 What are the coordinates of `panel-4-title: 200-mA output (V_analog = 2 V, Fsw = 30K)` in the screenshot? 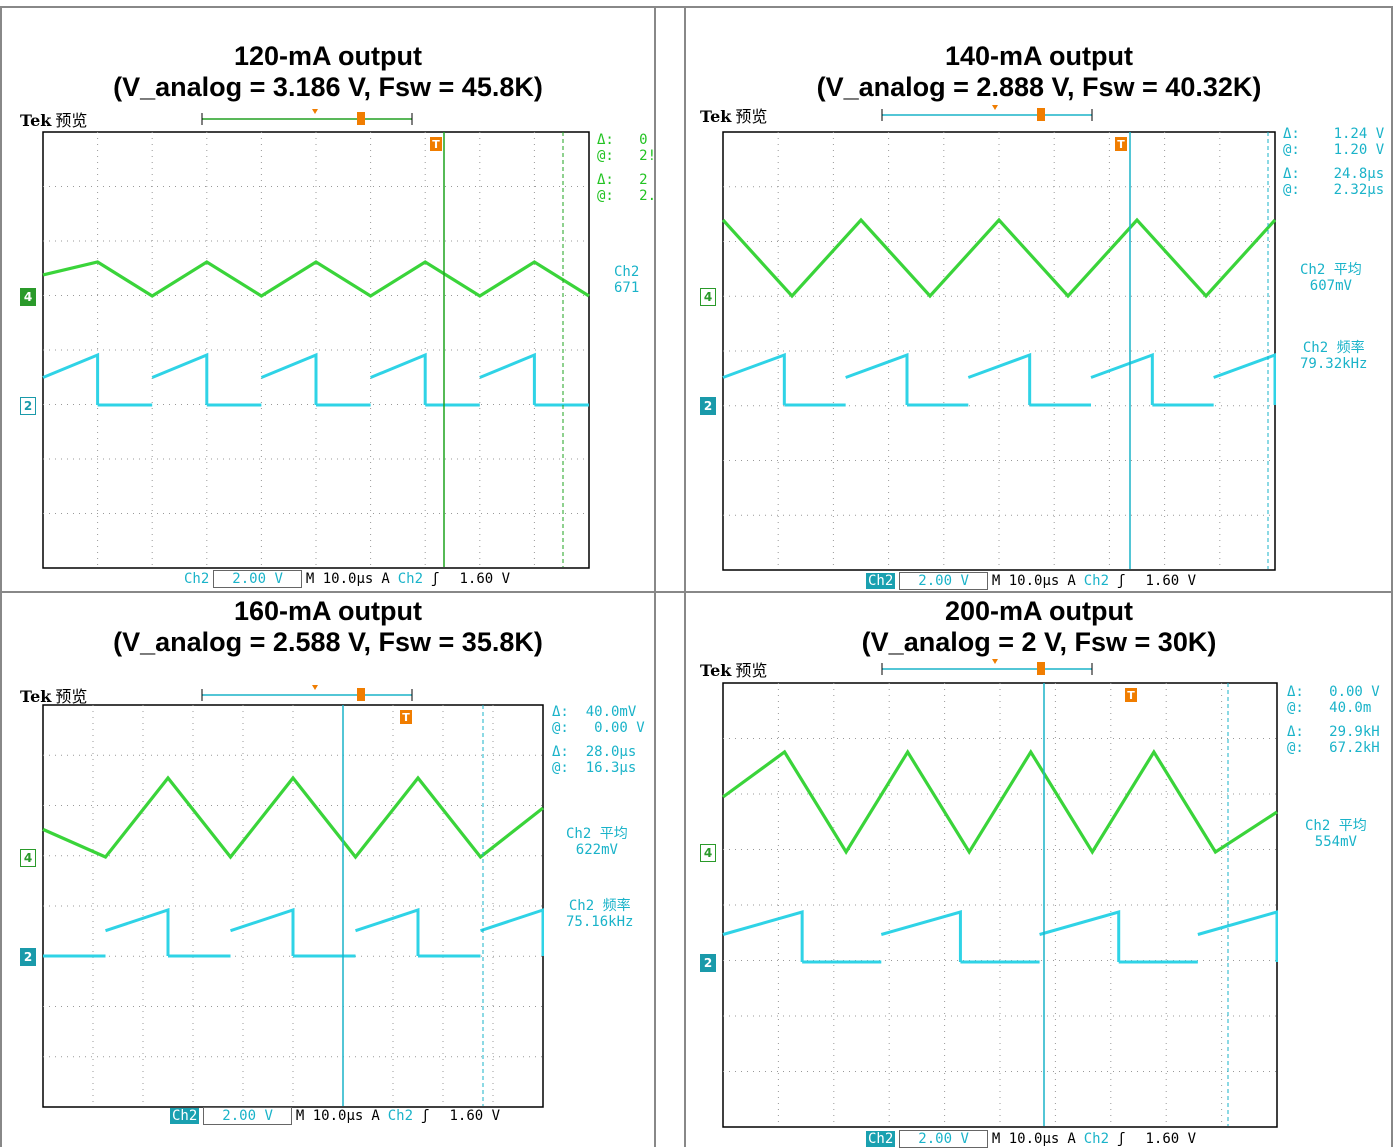 It's located at (1039, 626).